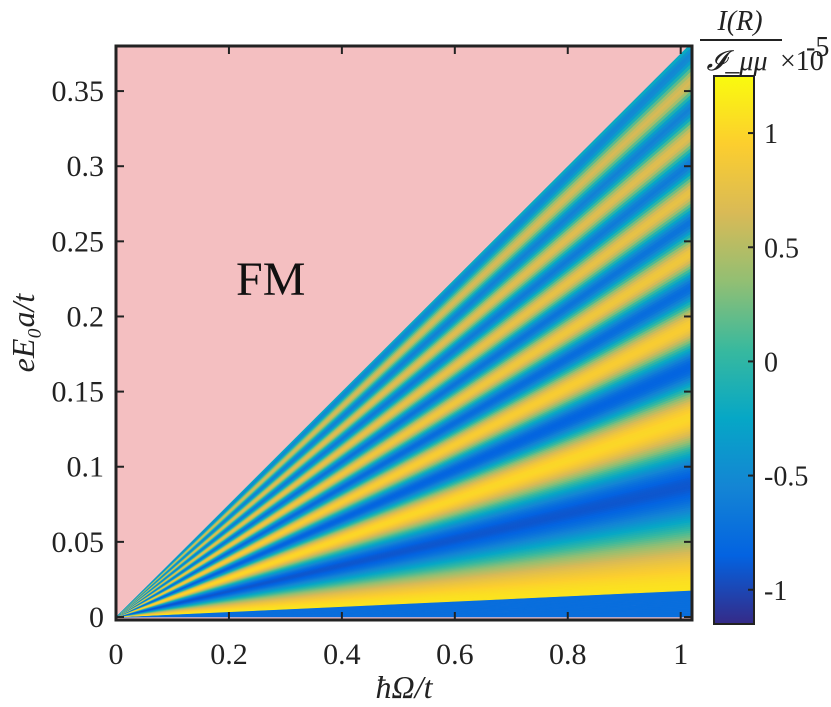  I want to click on x-tick-label: 0.2, so click(229, 654).